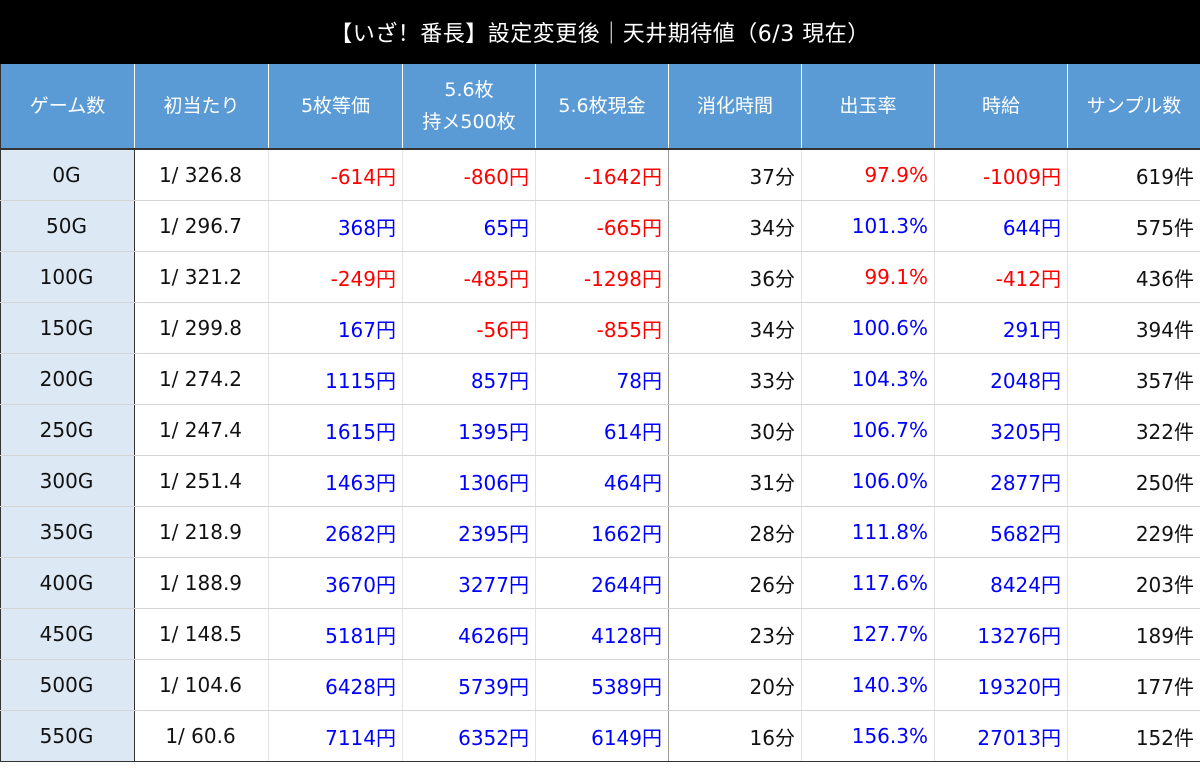  What do you see at coordinates (1133, 634) in the screenshot?
I see `cell-samples: 189件` at bounding box center [1133, 634].